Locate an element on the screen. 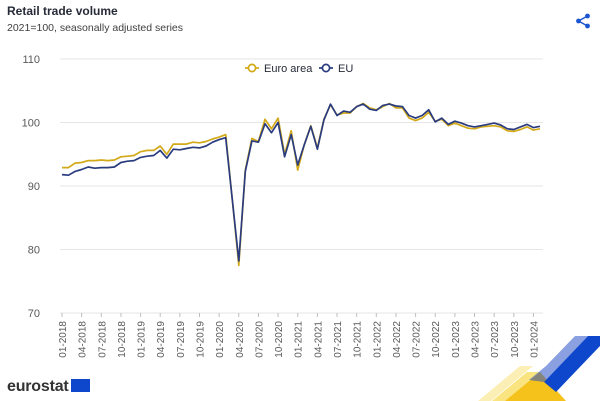  y-tick-label: 100 is located at coordinates (31, 124).